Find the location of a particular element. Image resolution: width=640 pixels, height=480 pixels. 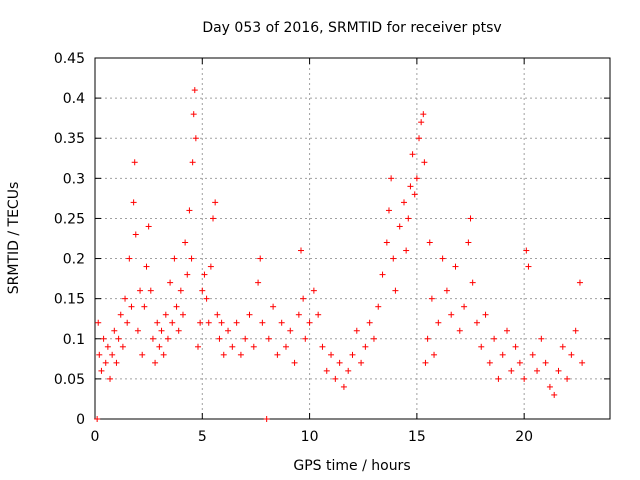

y-tick-label: 0.15 is located at coordinates (69, 300).